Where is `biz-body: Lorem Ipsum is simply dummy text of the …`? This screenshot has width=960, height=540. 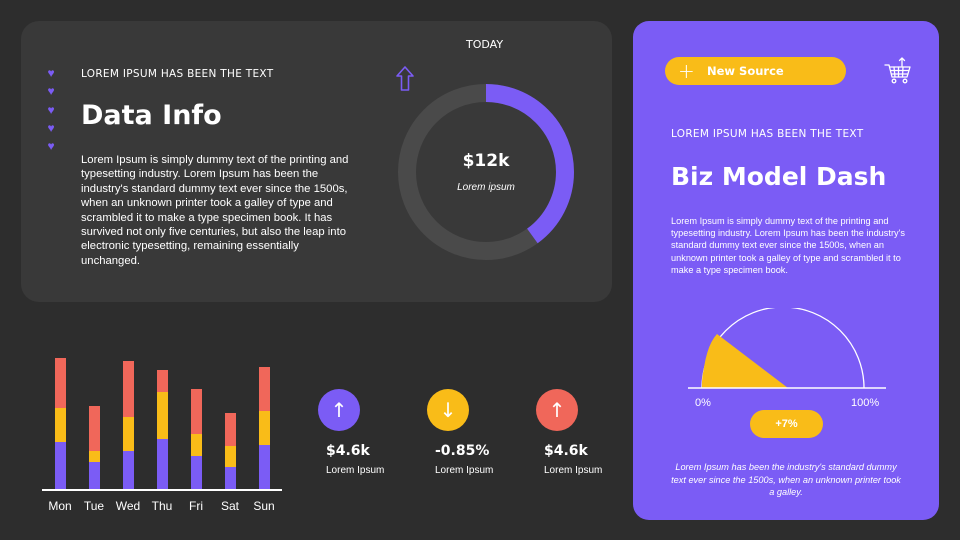 biz-body: Lorem Ipsum is simply dummy text of the … is located at coordinates (788, 245).